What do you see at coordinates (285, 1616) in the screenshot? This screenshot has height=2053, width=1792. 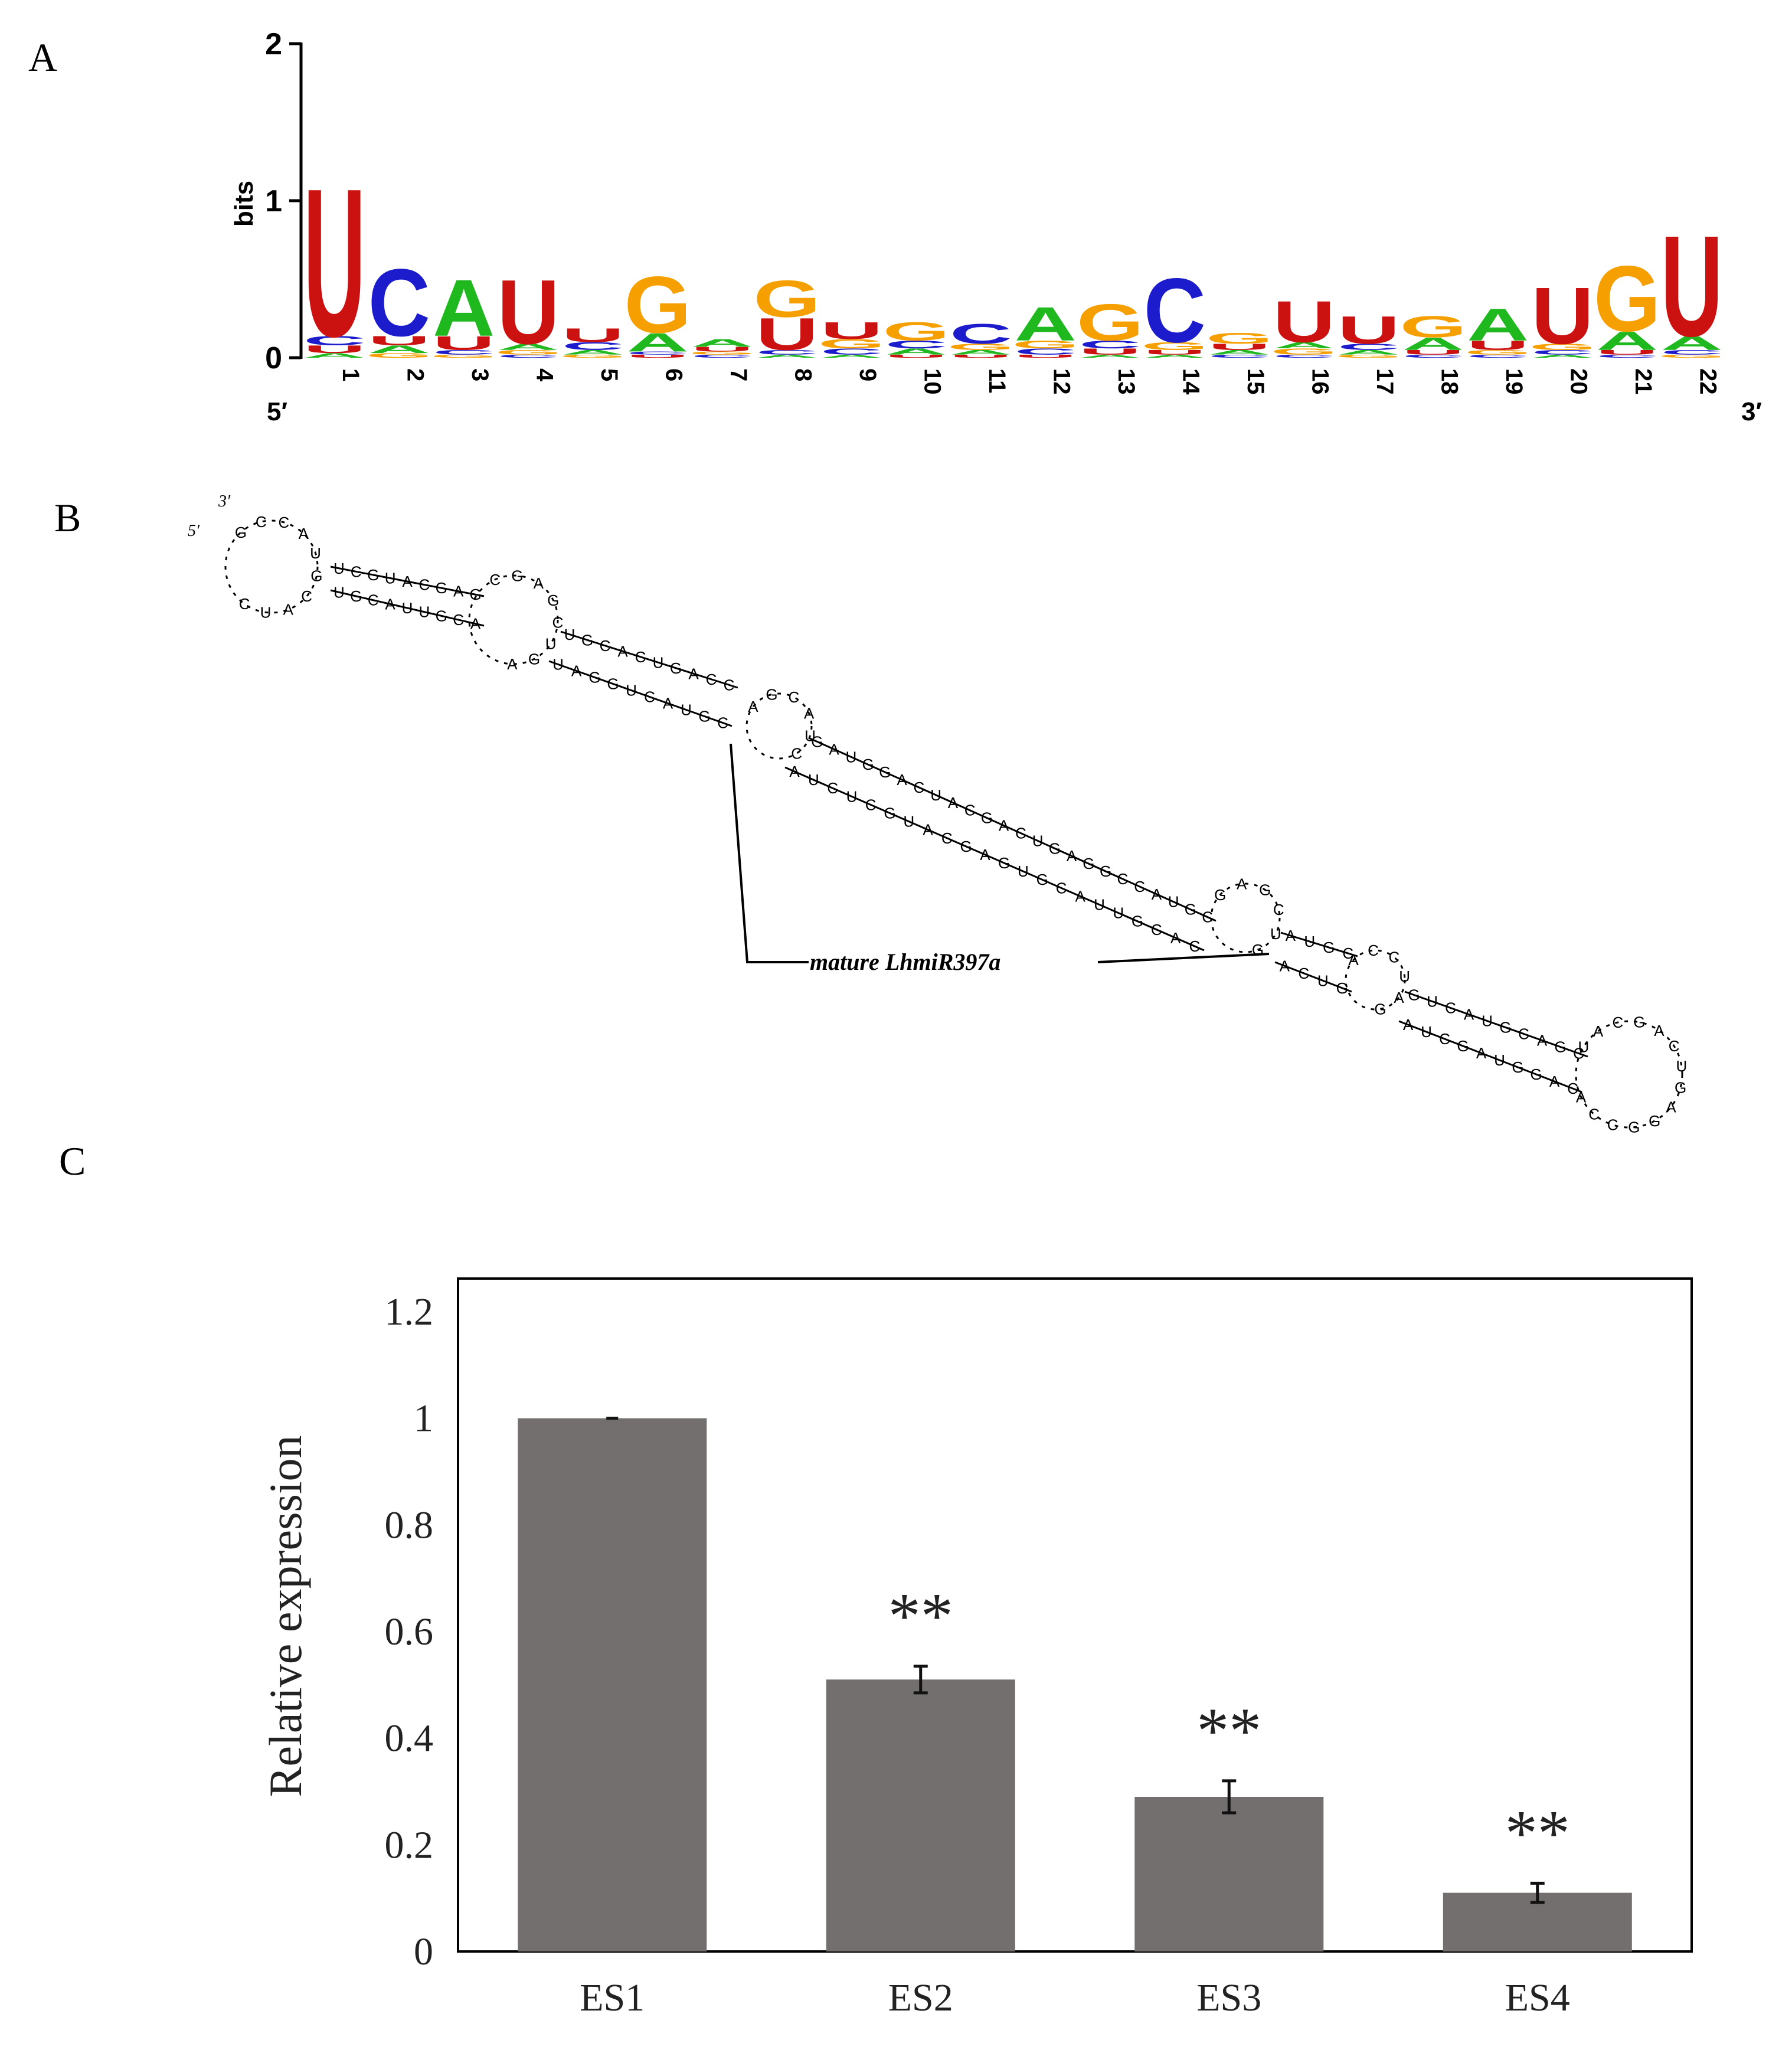 I see `bar-y-axis-label: Relative expression` at bounding box center [285, 1616].